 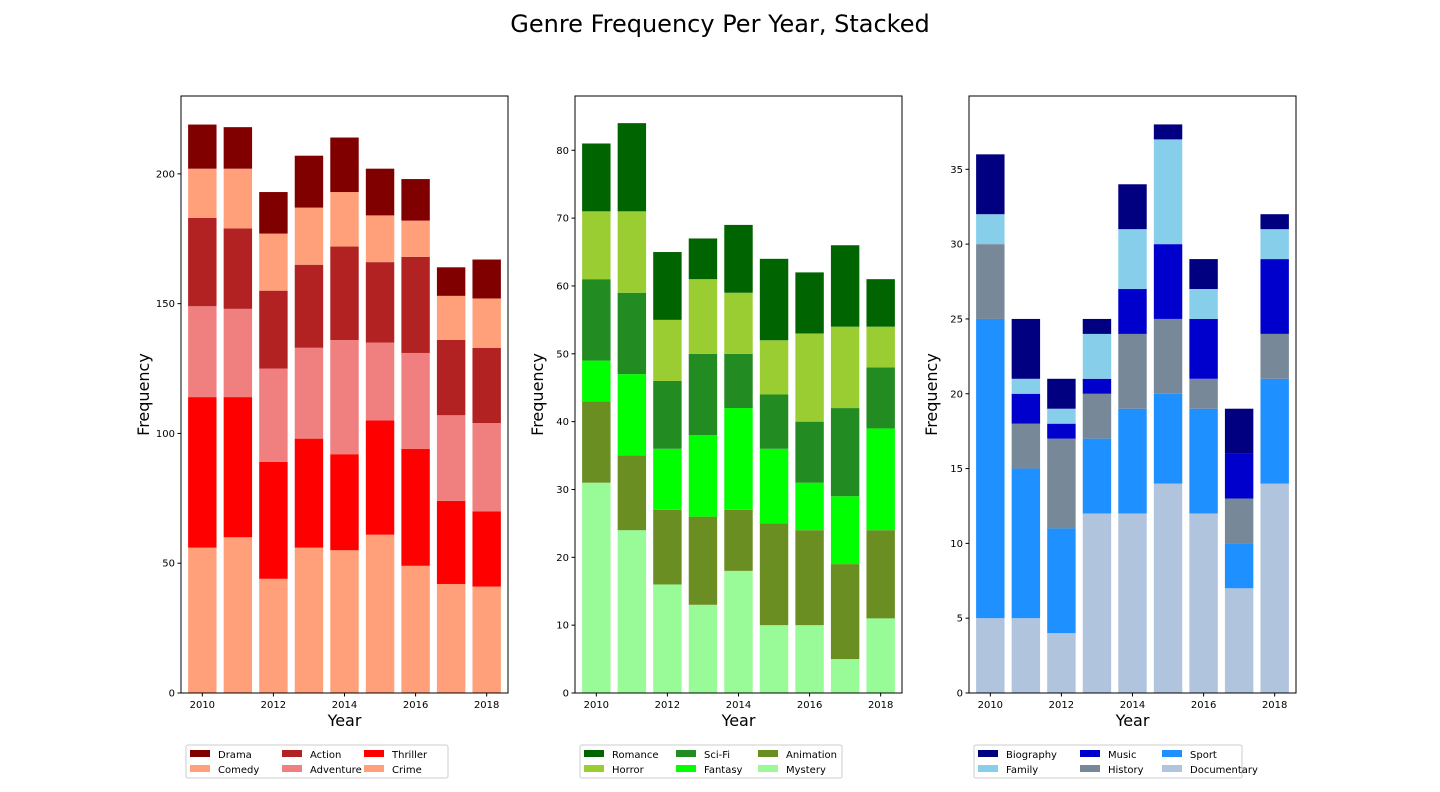 I want to click on bar-romance-2015, so click(x=774, y=299).